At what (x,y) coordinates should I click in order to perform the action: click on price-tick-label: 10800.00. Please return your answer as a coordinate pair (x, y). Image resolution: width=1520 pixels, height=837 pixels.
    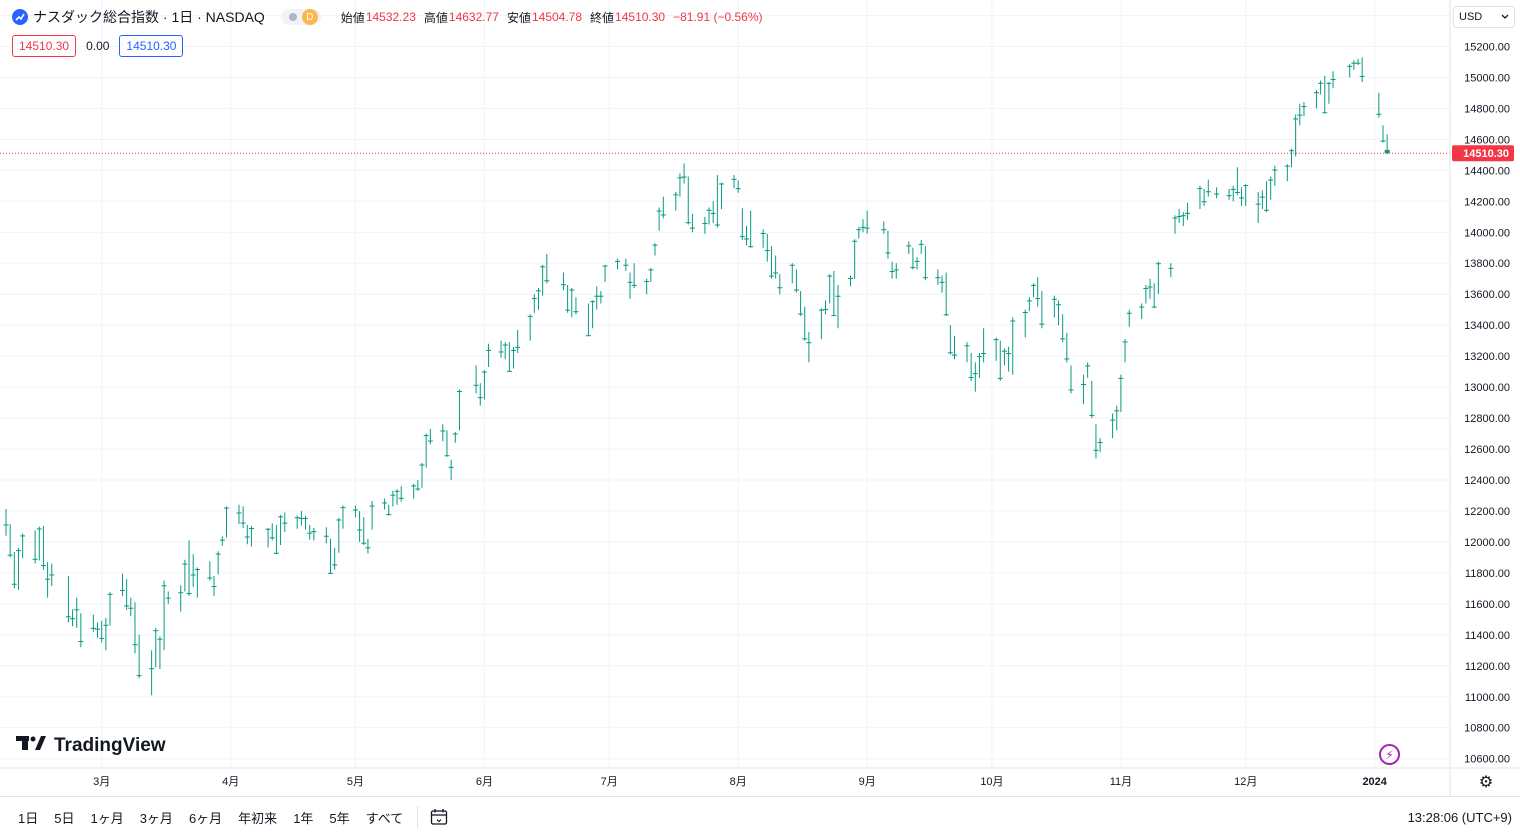
    Looking at the image, I should click on (1487, 729).